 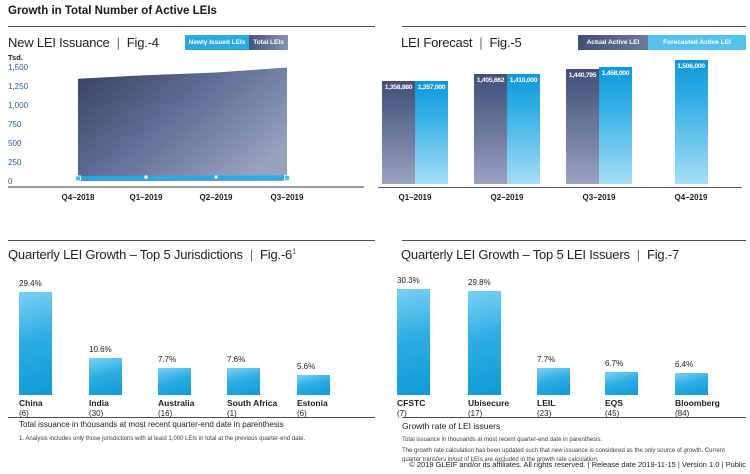 I want to click on category-label: India, so click(x=99, y=403).